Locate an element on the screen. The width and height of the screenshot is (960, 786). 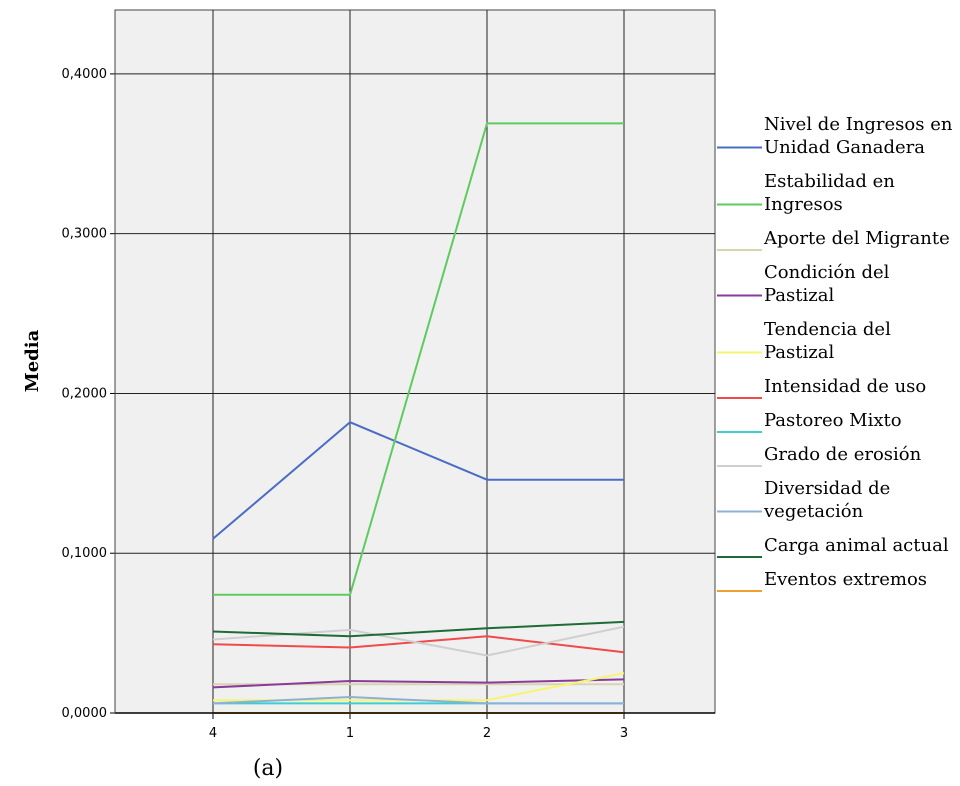
legend-label: Eventos extremos is located at coordinates (845, 579).